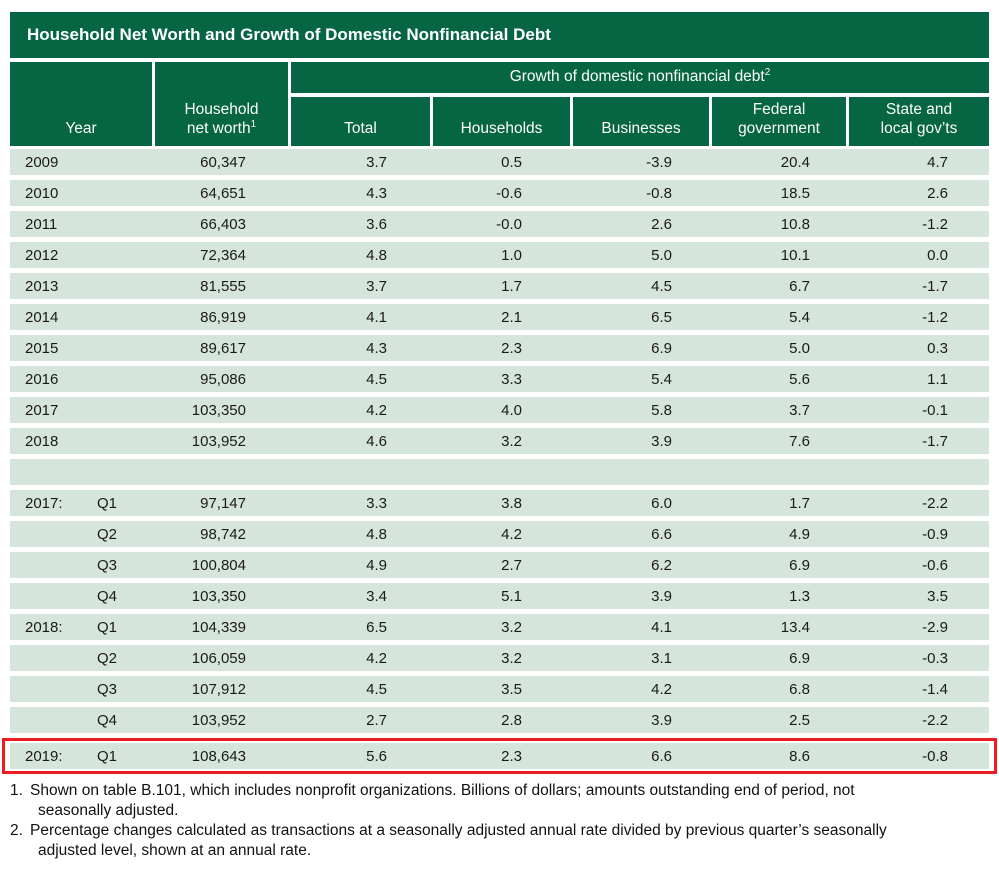 This screenshot has height=871, width=999. What do you see at coordinates (81, 162) in the screenshot?
I see `cell-year: 2009` at bounding box center [81, 162].